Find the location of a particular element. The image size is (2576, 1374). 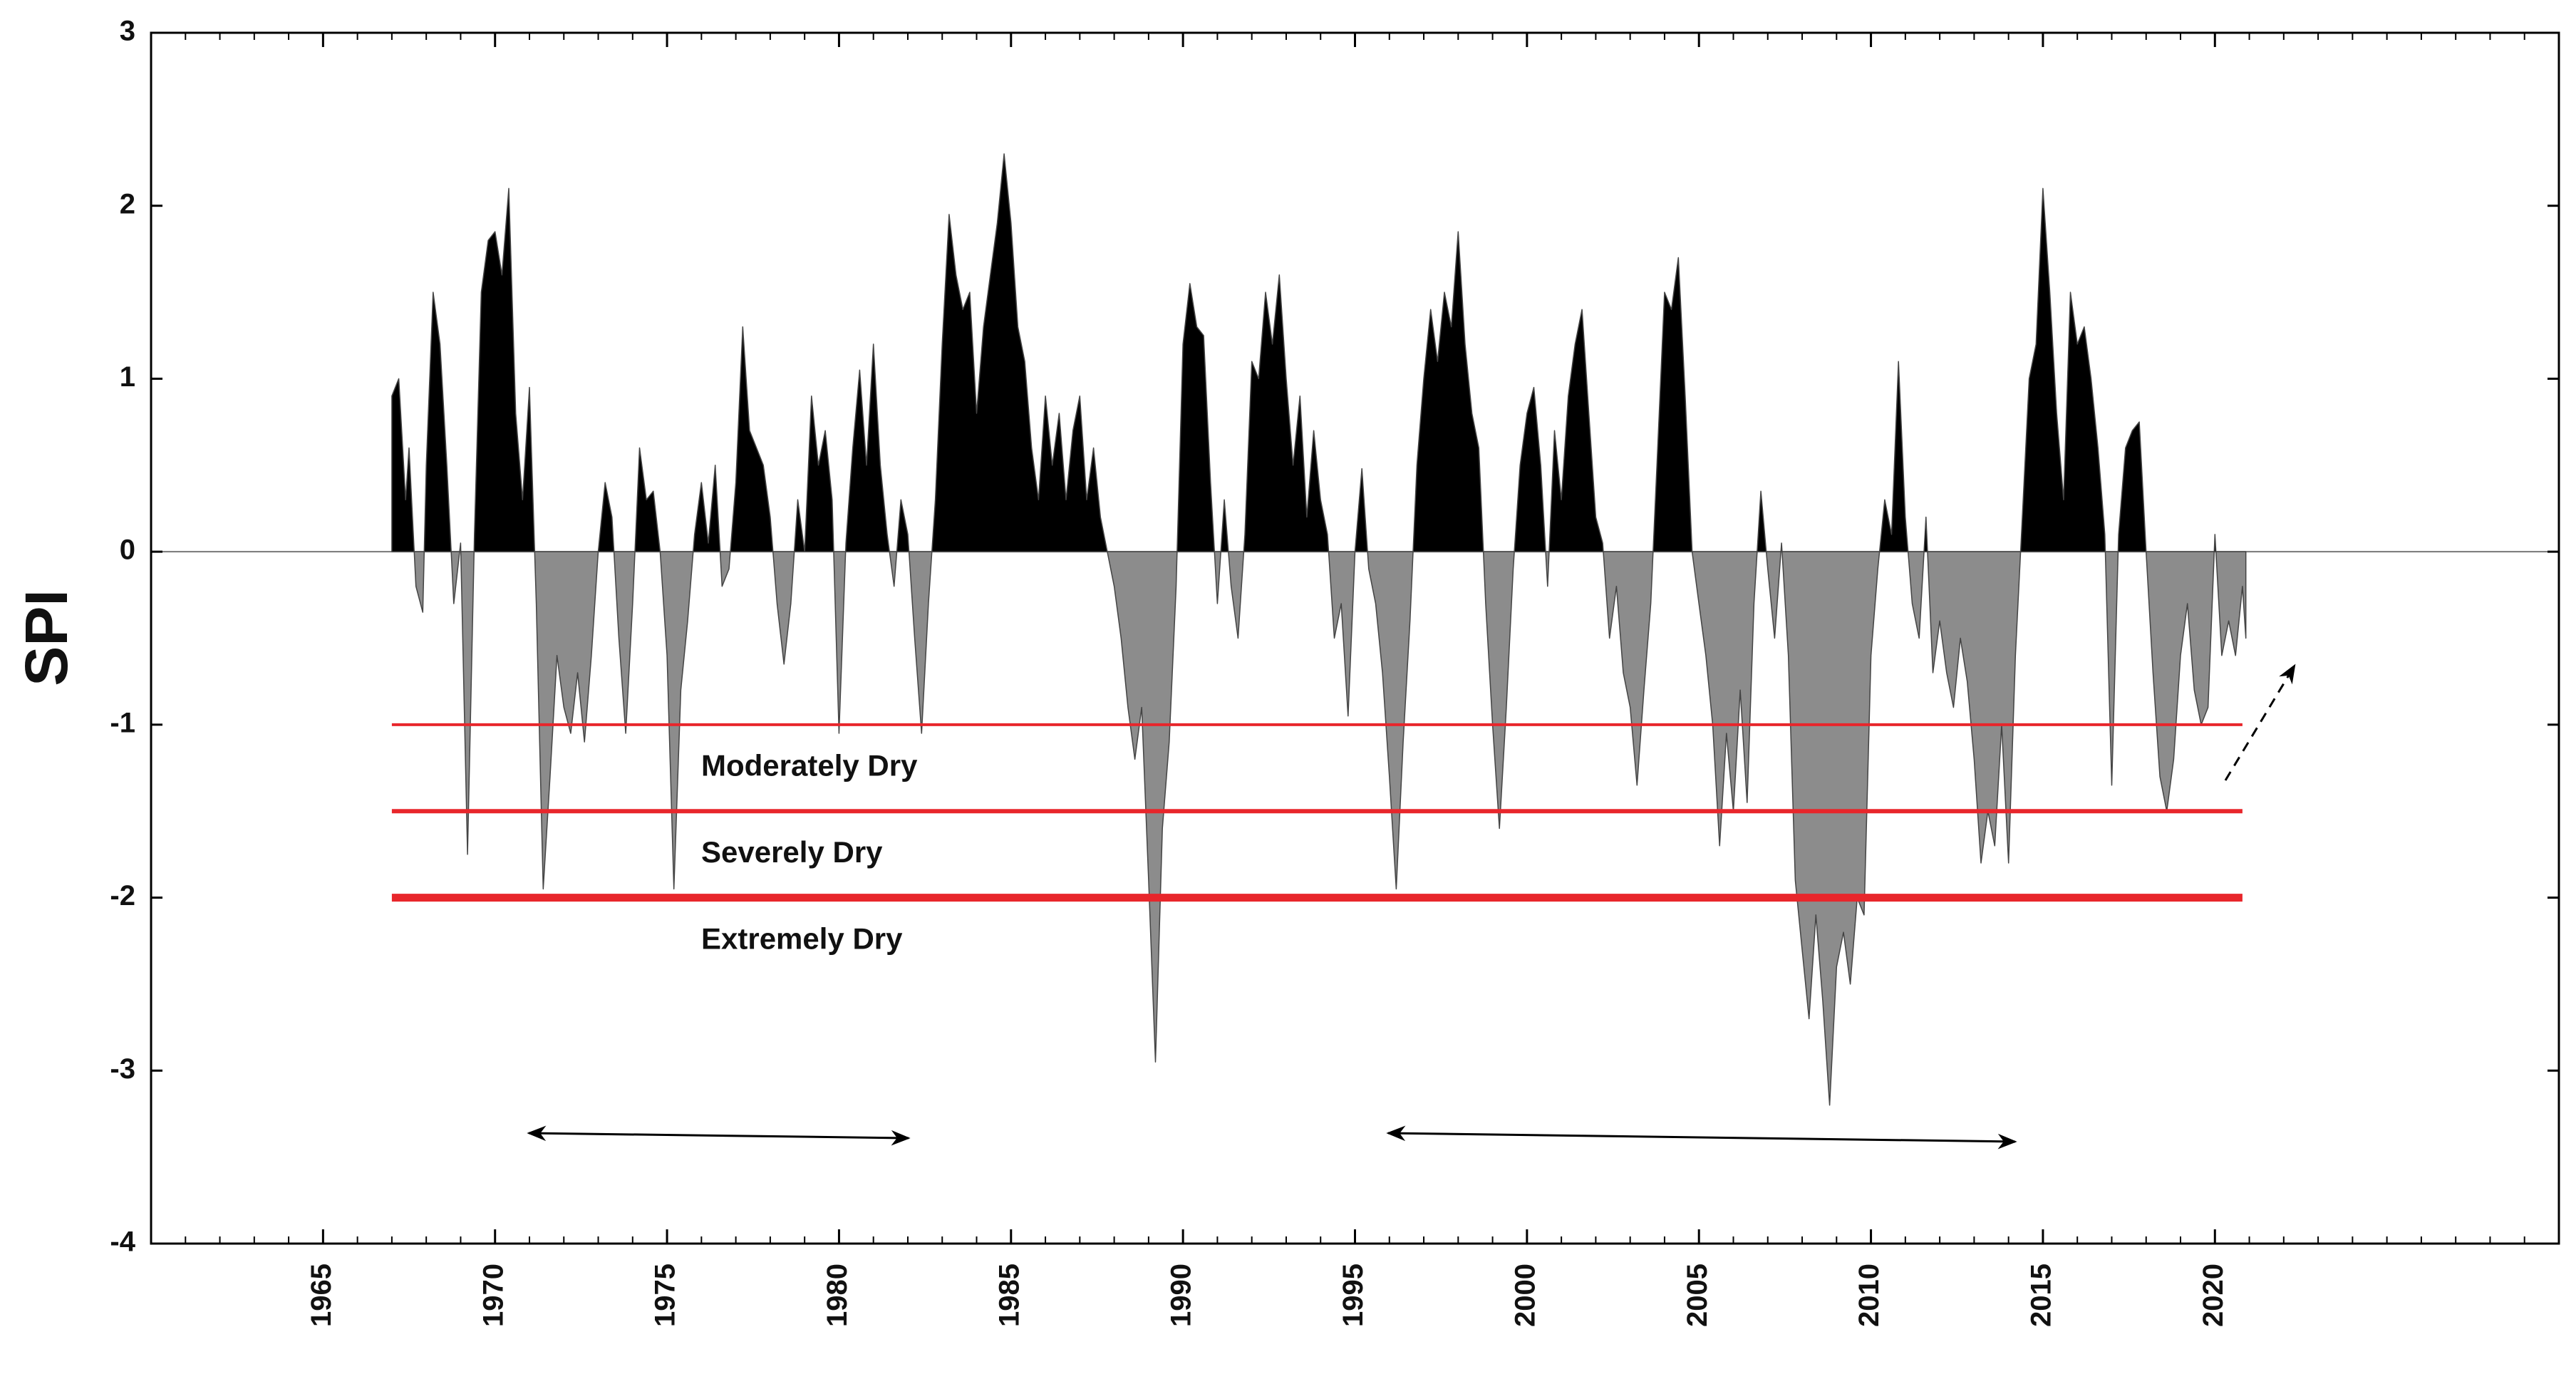

x-tick-label: 1970 is located at coordinates (493, 1296).